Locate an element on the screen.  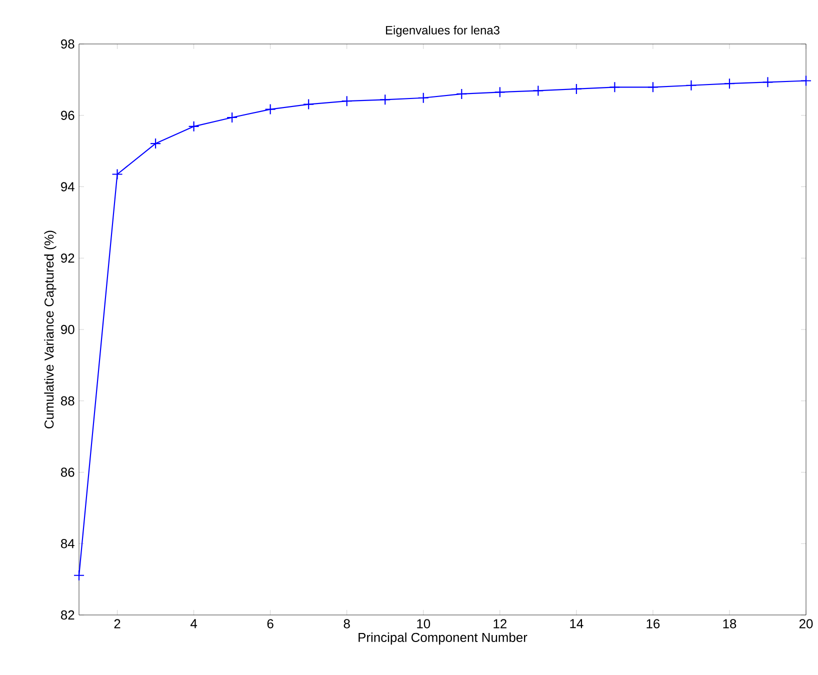
x-tick-label: 4 is located at coordinates (194, 623).